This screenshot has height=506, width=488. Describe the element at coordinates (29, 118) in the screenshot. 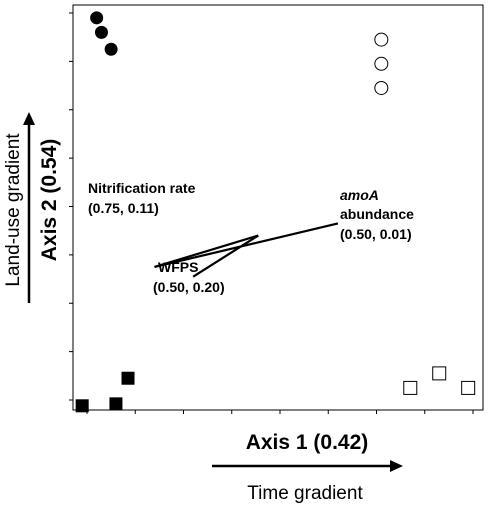

I see `y-gradient-arrowhead` at that location.